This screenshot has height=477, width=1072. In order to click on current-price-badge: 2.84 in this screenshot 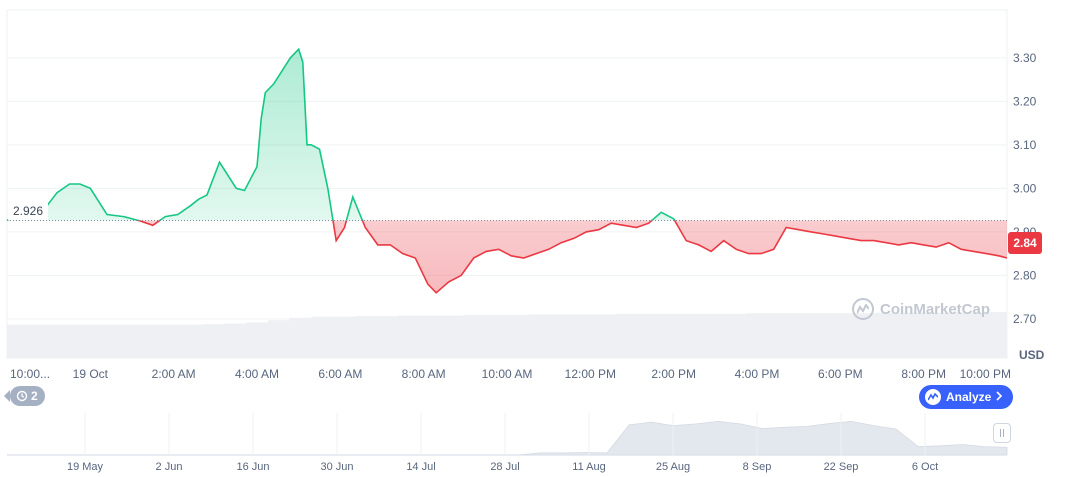, I will do `click(1025, 243)`.